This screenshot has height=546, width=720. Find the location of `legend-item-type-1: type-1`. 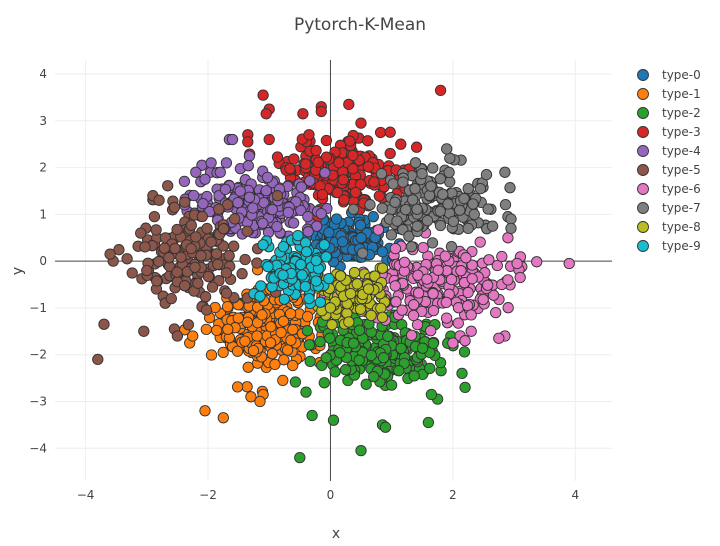

legend-item-type-1: type-1 is located at coordinates (669, 94).